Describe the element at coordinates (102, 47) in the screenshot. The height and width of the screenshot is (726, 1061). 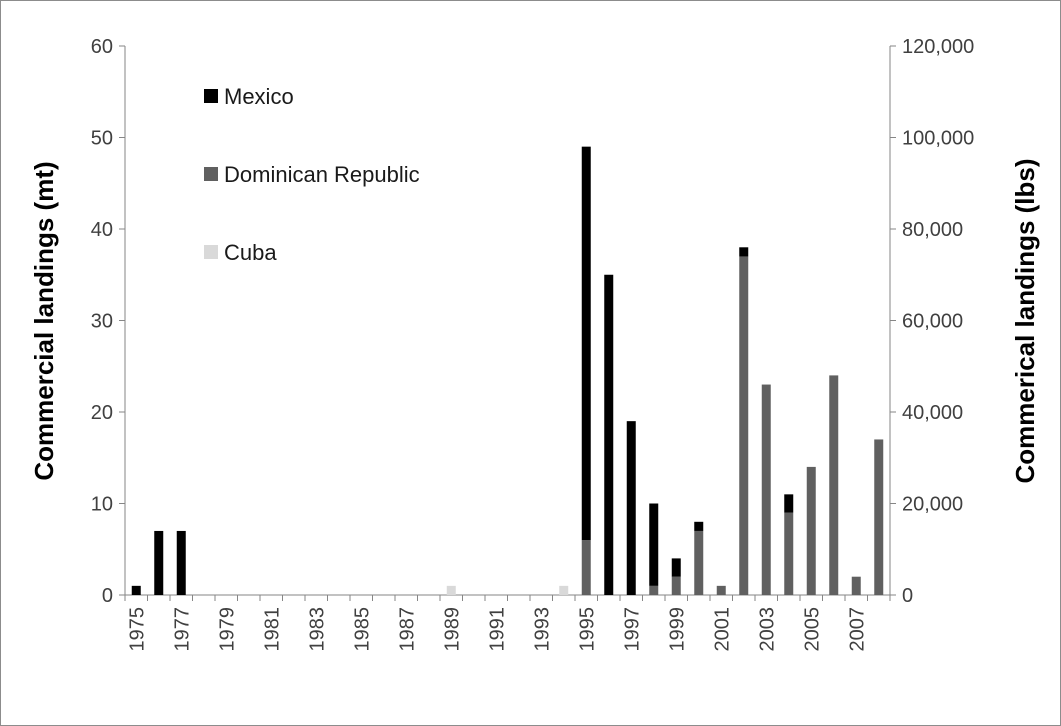
I see `left-tick-label: 60` at that location.